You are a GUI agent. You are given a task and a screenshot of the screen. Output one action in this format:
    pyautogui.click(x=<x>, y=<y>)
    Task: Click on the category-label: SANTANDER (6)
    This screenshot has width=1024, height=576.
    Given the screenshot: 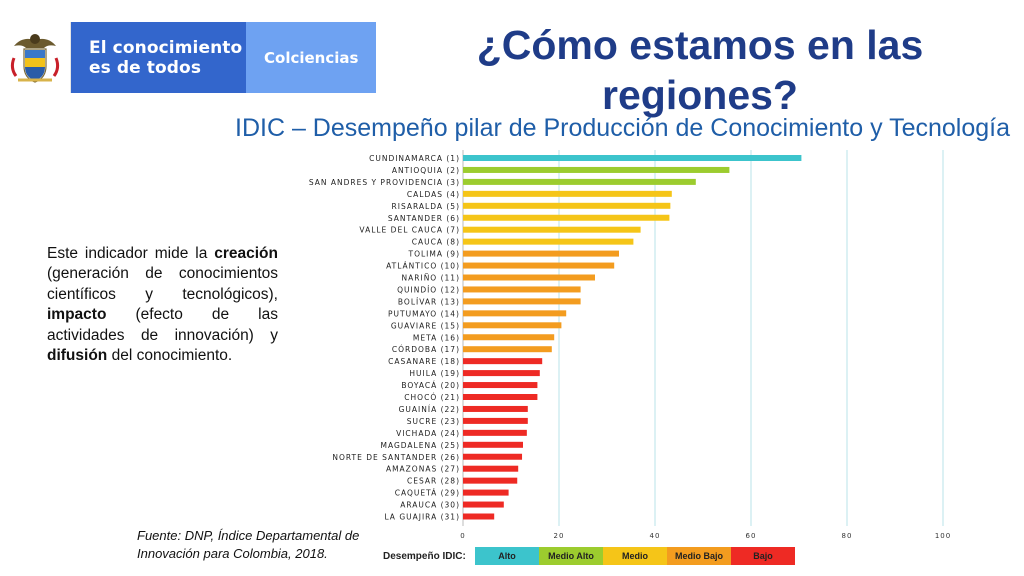 What is the action you would take?
    pyautogui.click(x=424, y=218)
    